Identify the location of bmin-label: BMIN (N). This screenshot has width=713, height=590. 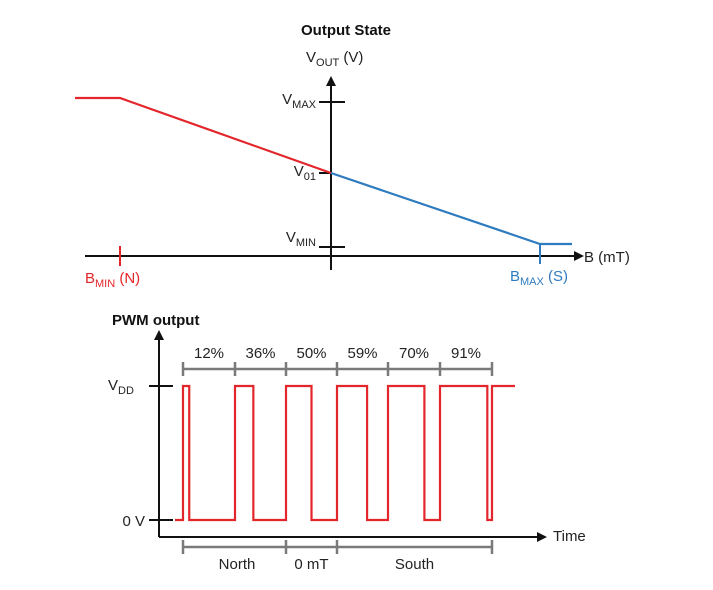
(112, 280).